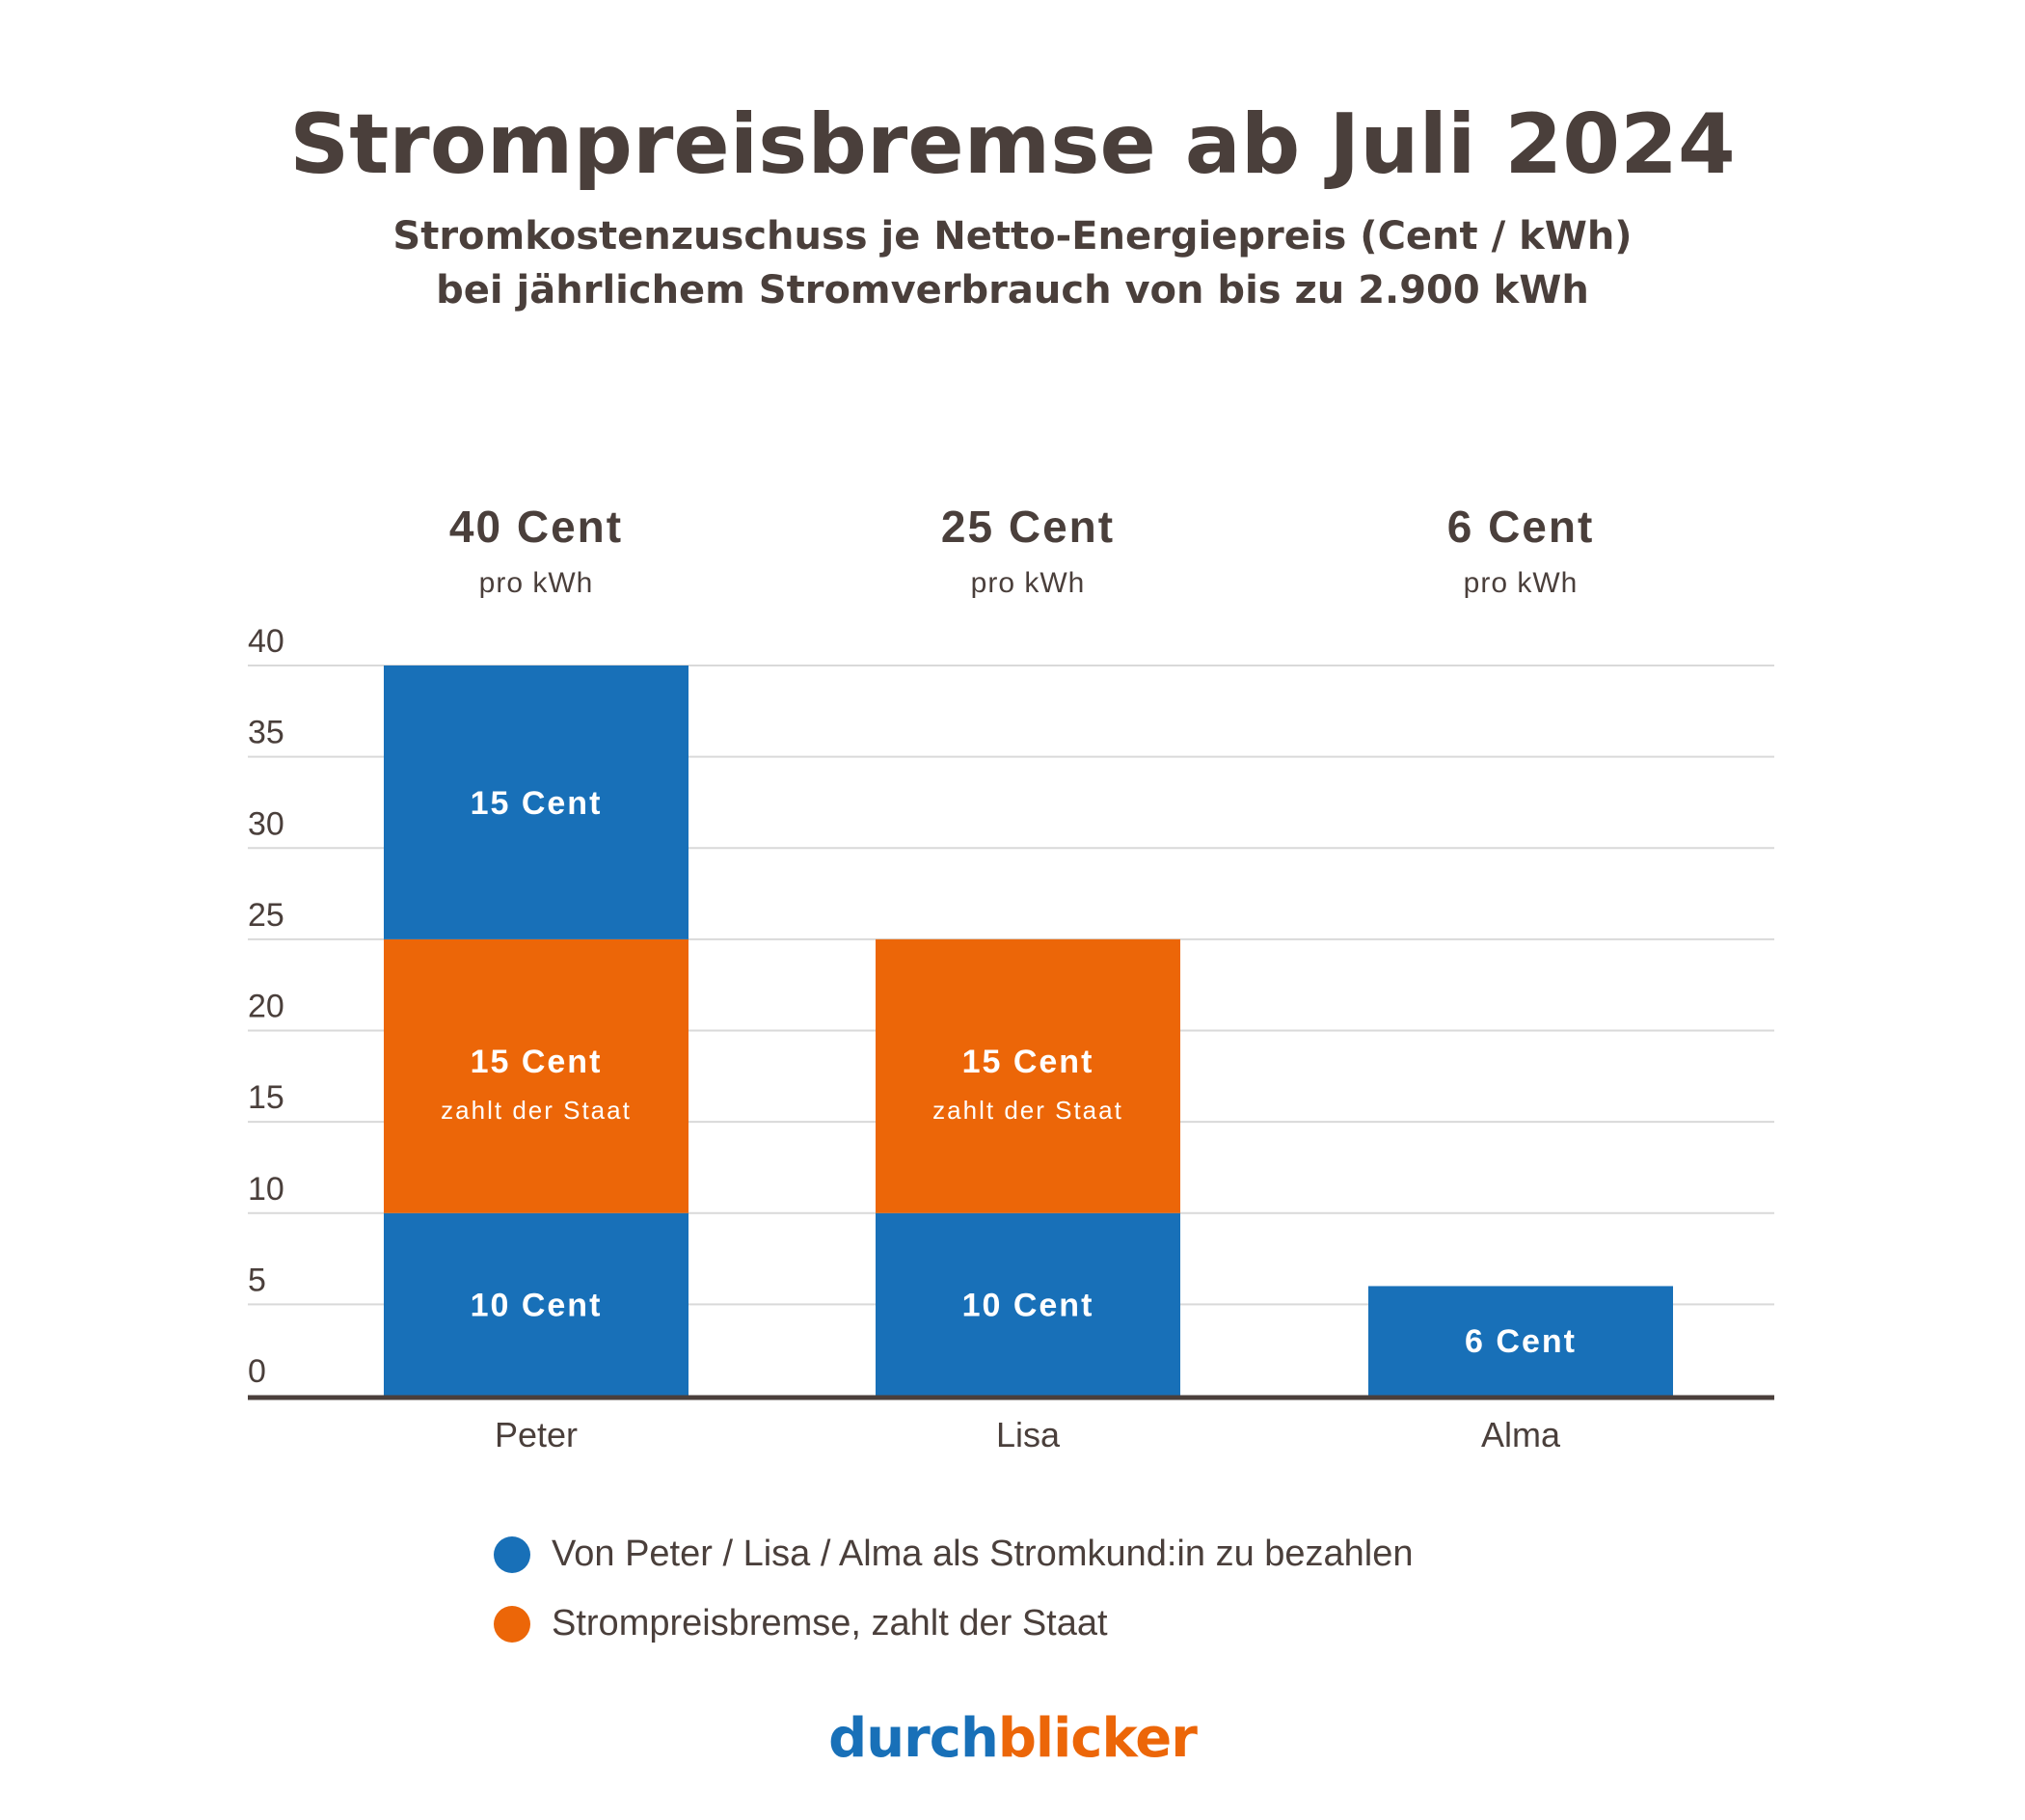  I want to click on chart-title: Strompreisbremse ab Juli 2024, so click(1012, 145).